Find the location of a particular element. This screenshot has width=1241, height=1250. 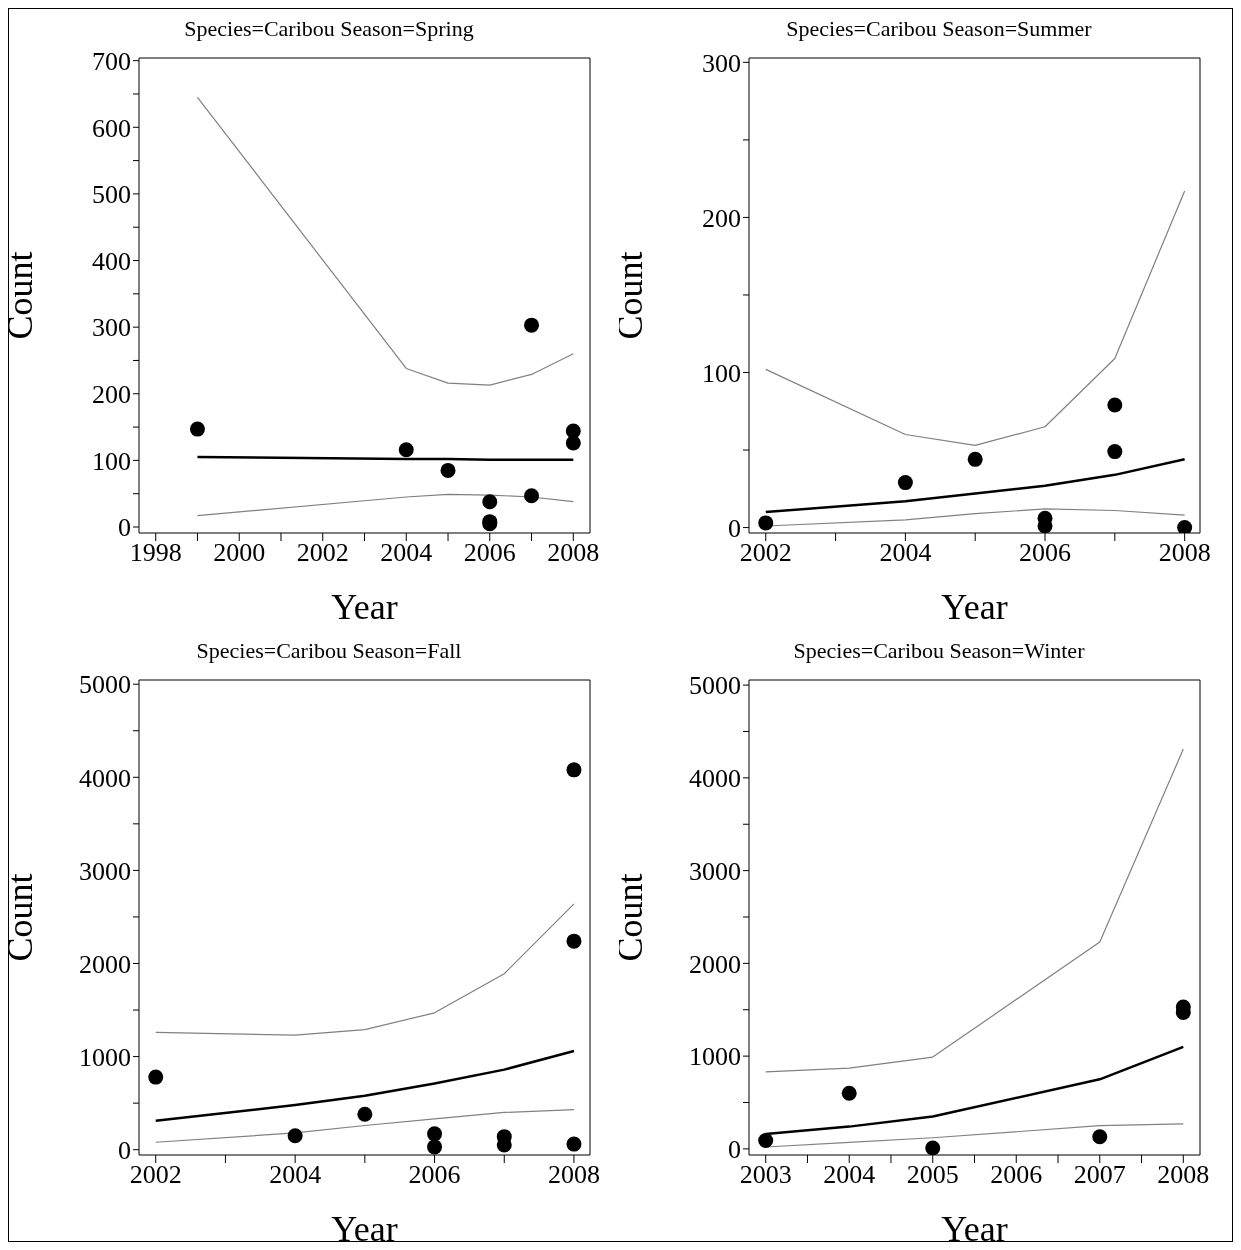

chart-title: Species=Caribou Season=Spring is located at coordinates (329, 28).